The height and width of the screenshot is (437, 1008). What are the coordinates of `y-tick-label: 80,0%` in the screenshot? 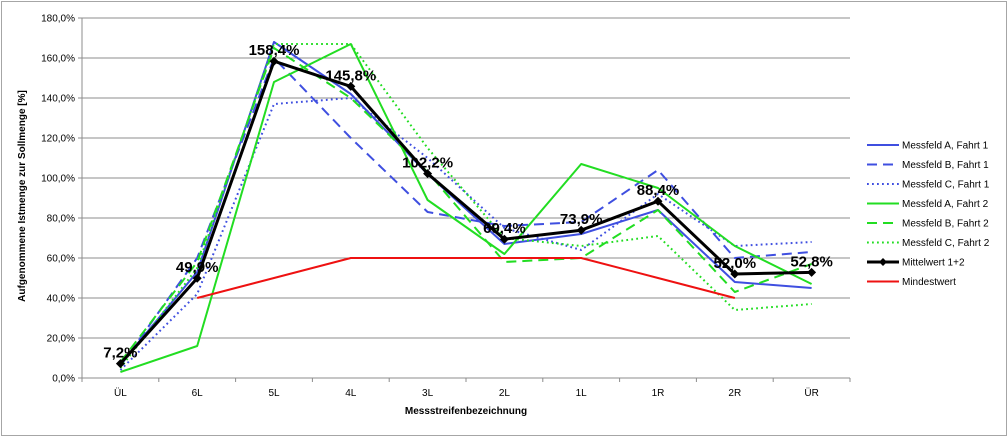 It's located at (61, 219).